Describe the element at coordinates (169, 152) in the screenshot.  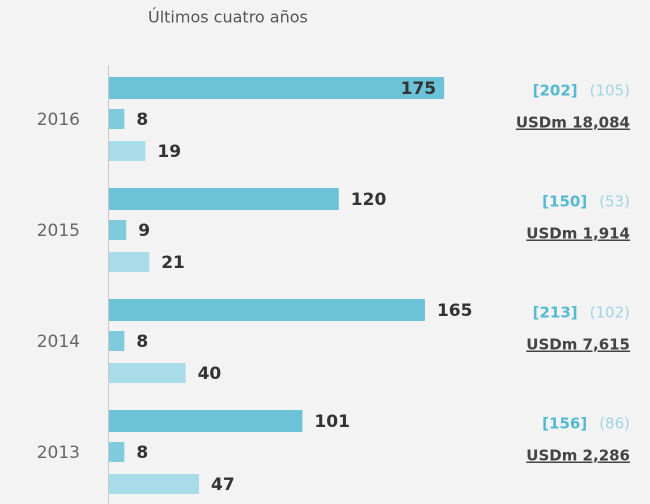
I see `value-label: 19` at that location.